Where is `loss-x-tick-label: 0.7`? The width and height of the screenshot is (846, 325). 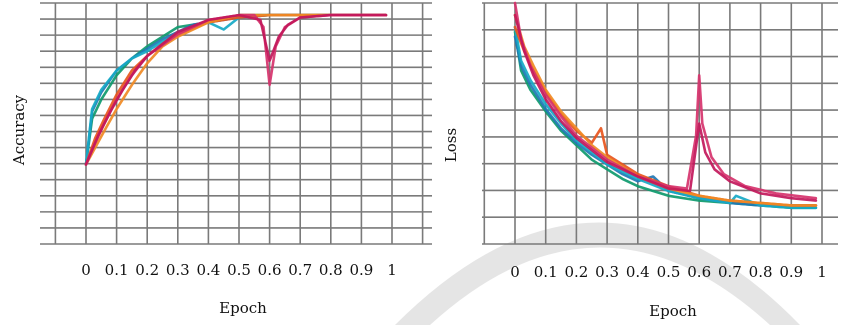 loss-x-tick-label: 0.7 is located at coordinates (730, 272).